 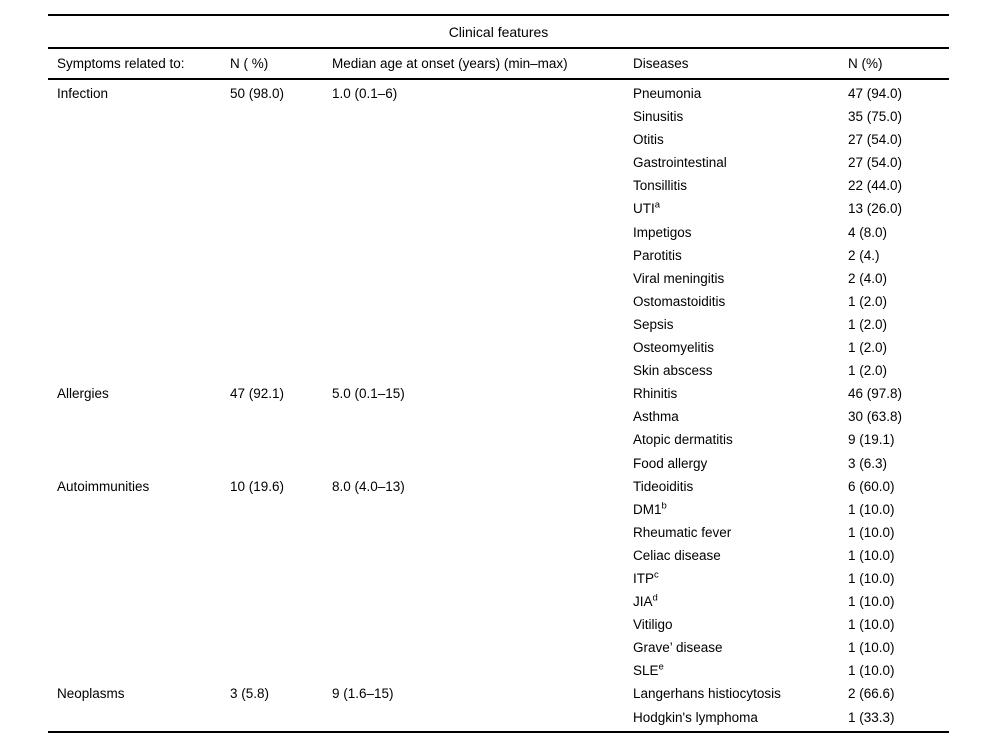 I want to click on disease-cell: UTIa, so click(x=647, y=208).